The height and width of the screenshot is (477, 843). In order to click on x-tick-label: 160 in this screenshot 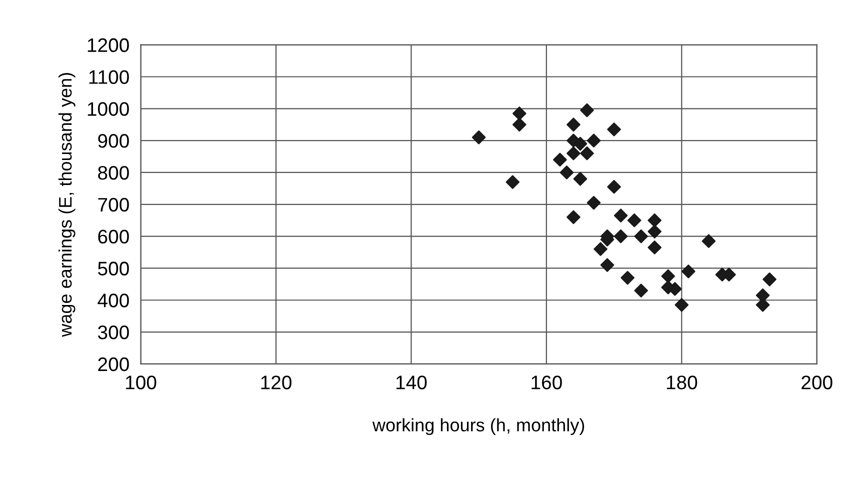, I will do `click(547, 383)`.